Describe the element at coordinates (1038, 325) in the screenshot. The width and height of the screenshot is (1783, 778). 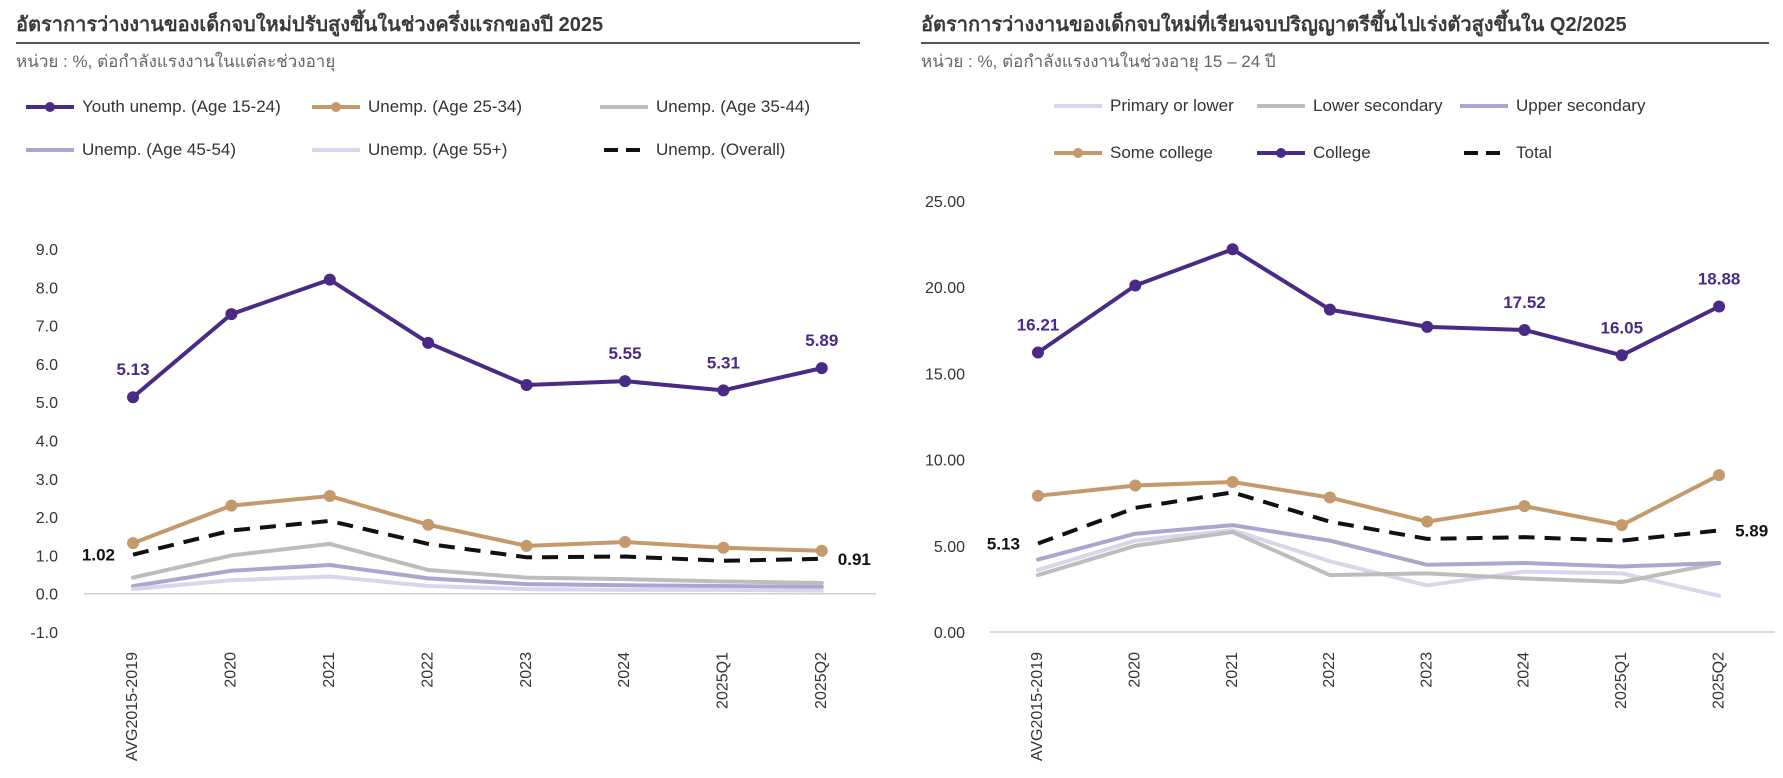
I see `data-label: 16.21` at that location.